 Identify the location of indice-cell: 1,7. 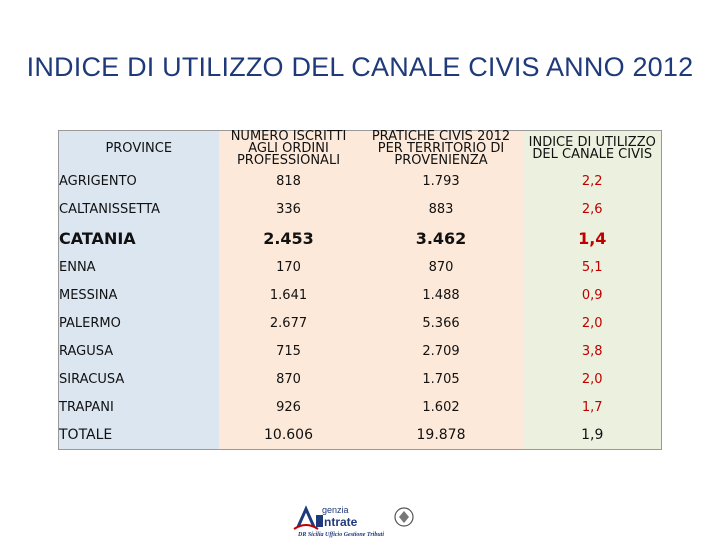
(592, 407).